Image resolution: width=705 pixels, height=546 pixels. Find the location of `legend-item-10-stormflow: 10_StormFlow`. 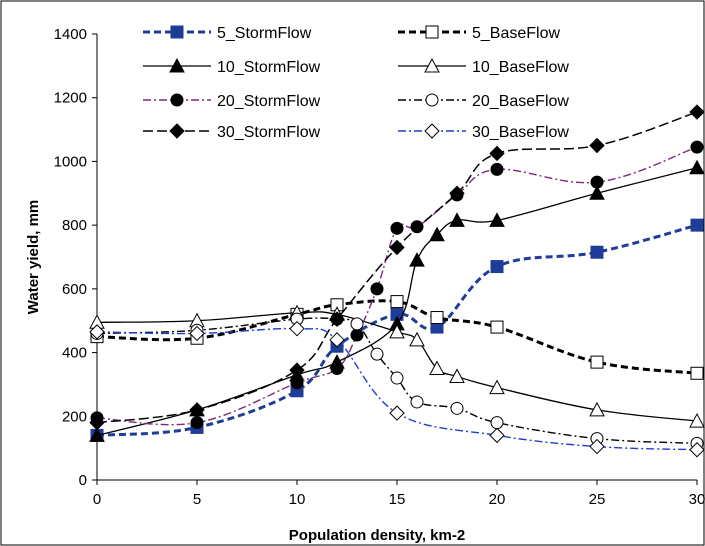

legend-item-10-stormflow: 10_StormFlow is located at coordinates (232, 66).